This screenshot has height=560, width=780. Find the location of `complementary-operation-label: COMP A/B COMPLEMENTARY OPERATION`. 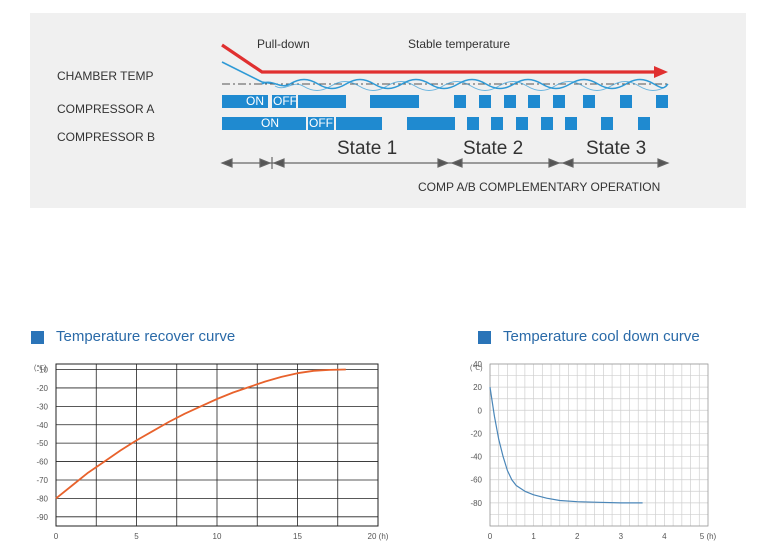

complementary-operation-label: COMP A/B COMPLEMENTARY OPERATION is located at coordinates (539, 187).